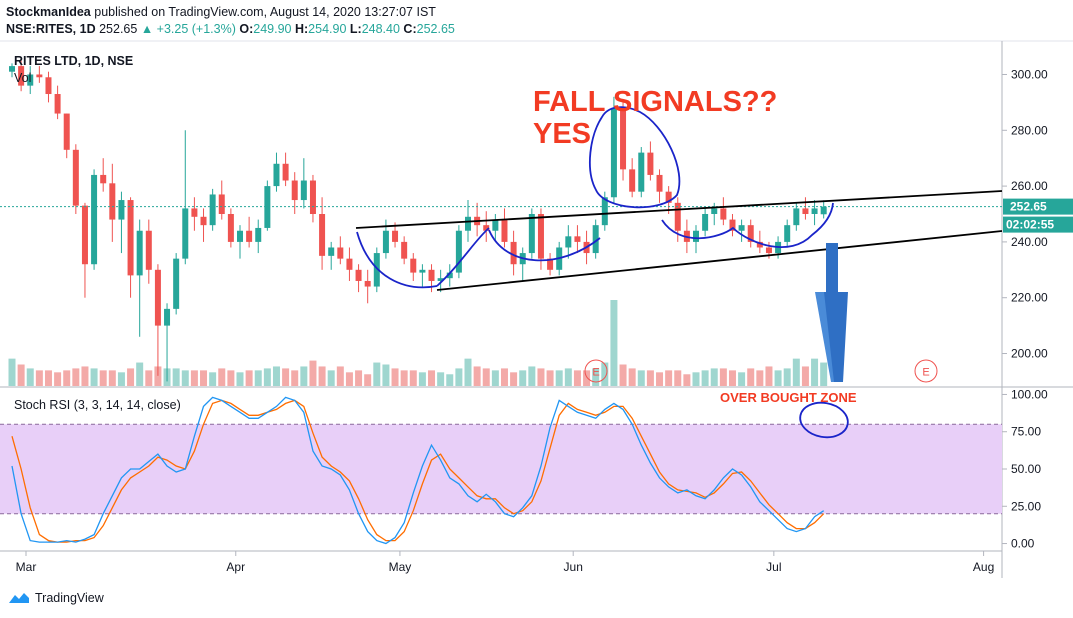 The image size is (1073, 618). I want to click on symbol-label: NSE:RITES, 1D, so click(51, 29).